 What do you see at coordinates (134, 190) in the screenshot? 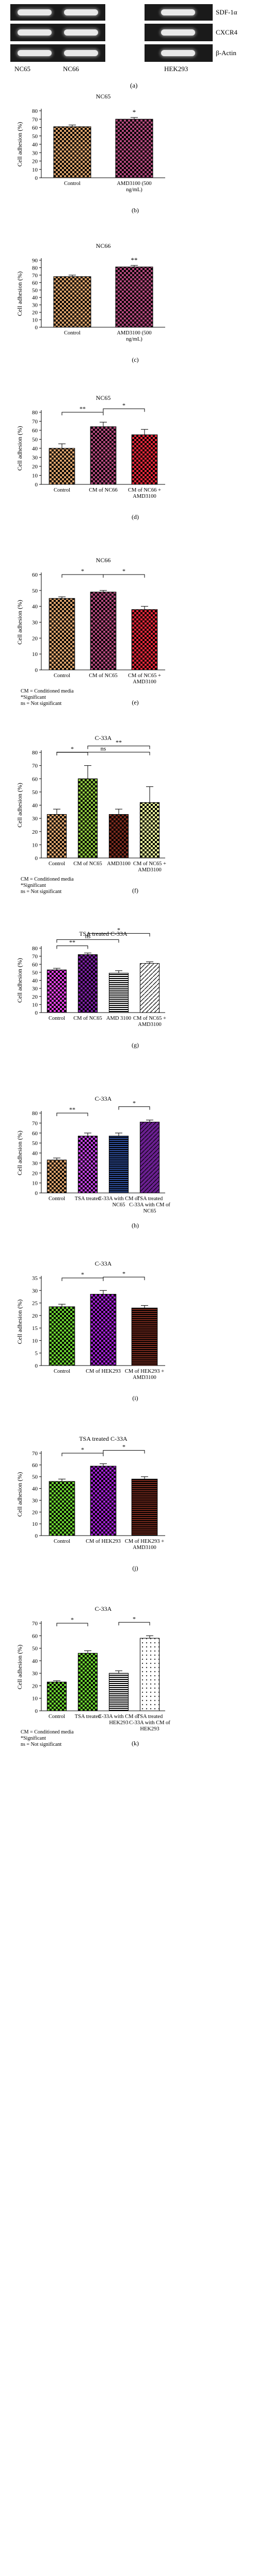
I see `x-category-label: ng/mL)` at bounding box center [134, 190].